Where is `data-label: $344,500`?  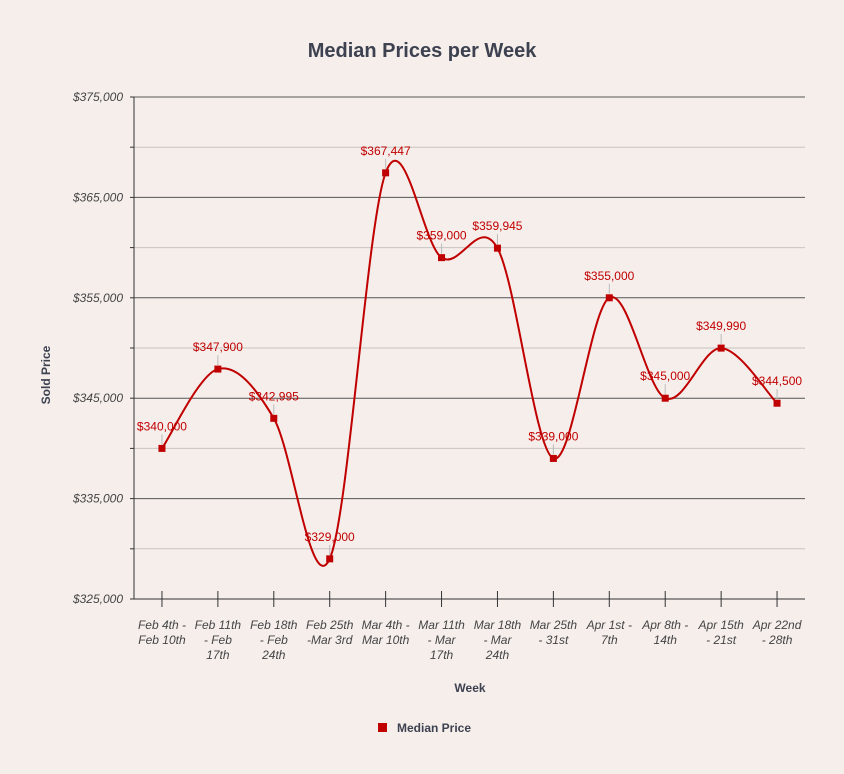
data-label: $344,500 is located at coordinates (777, 381).